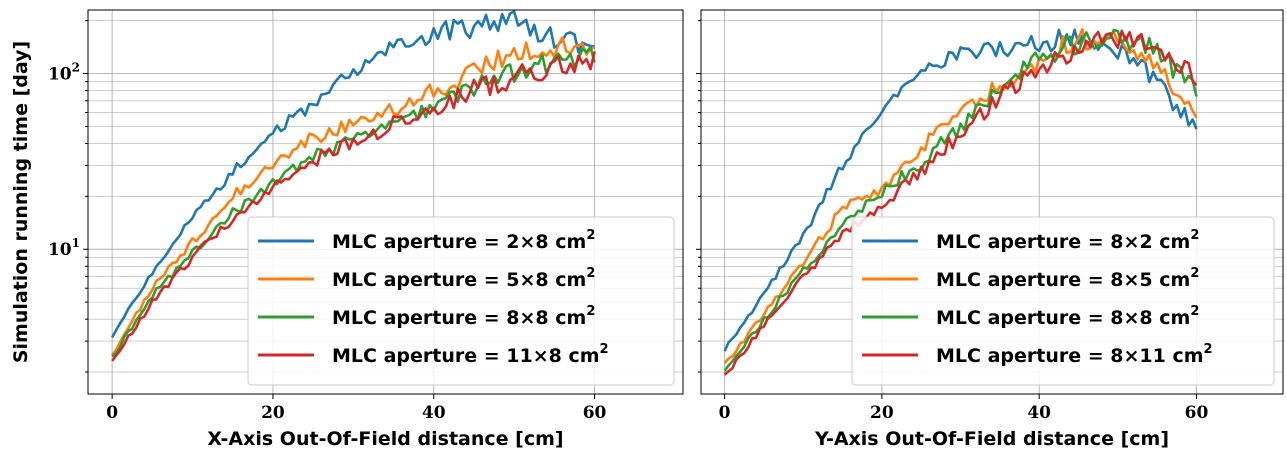  What do you see at coordinates (64, 73) in the screenshot?
I see `y-tick-label: 10²` at bounding box center [64, 73].